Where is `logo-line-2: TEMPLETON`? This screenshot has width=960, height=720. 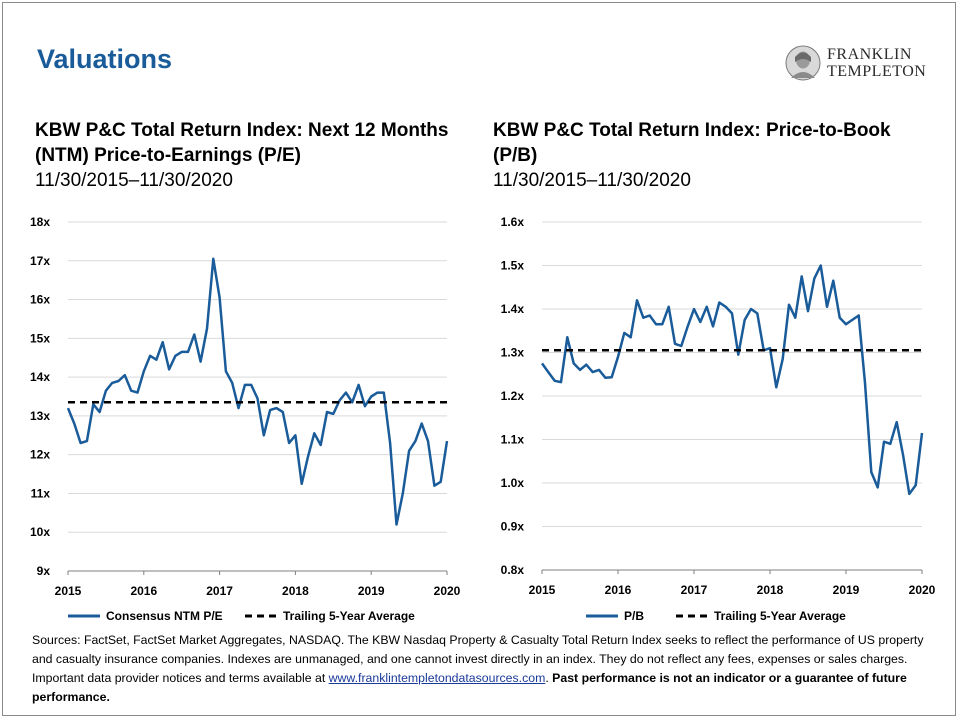 logo-line-2: TEMPLETON is located at coordinates (877, 71).